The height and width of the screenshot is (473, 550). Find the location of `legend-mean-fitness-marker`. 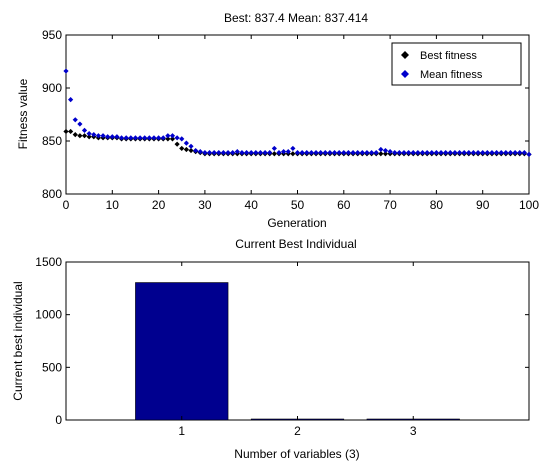

legend-mean-fitness-marker is located at coordinates (405, 74).